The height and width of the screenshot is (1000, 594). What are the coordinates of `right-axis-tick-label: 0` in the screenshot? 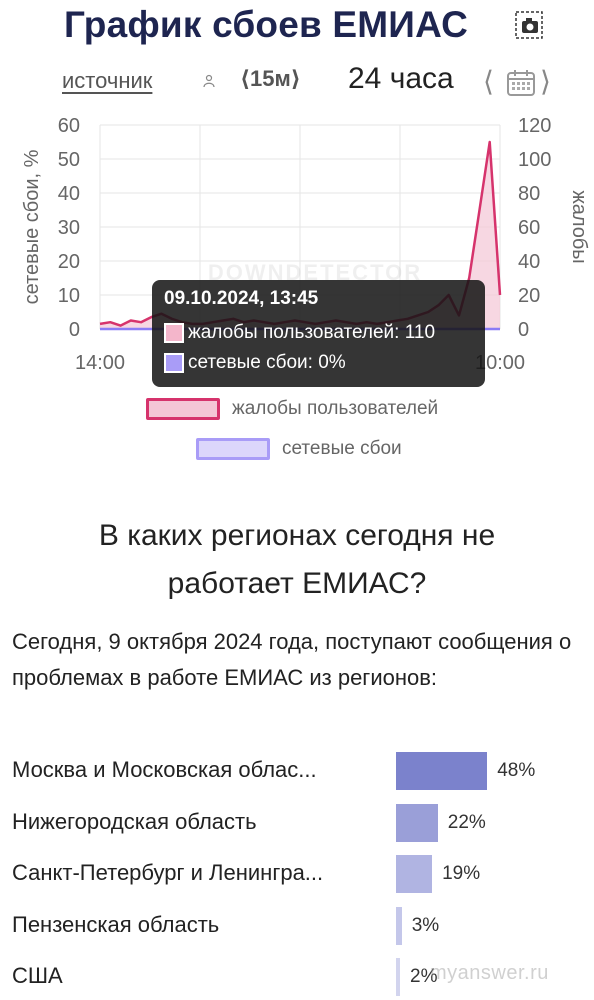 It's located at (523, 330).